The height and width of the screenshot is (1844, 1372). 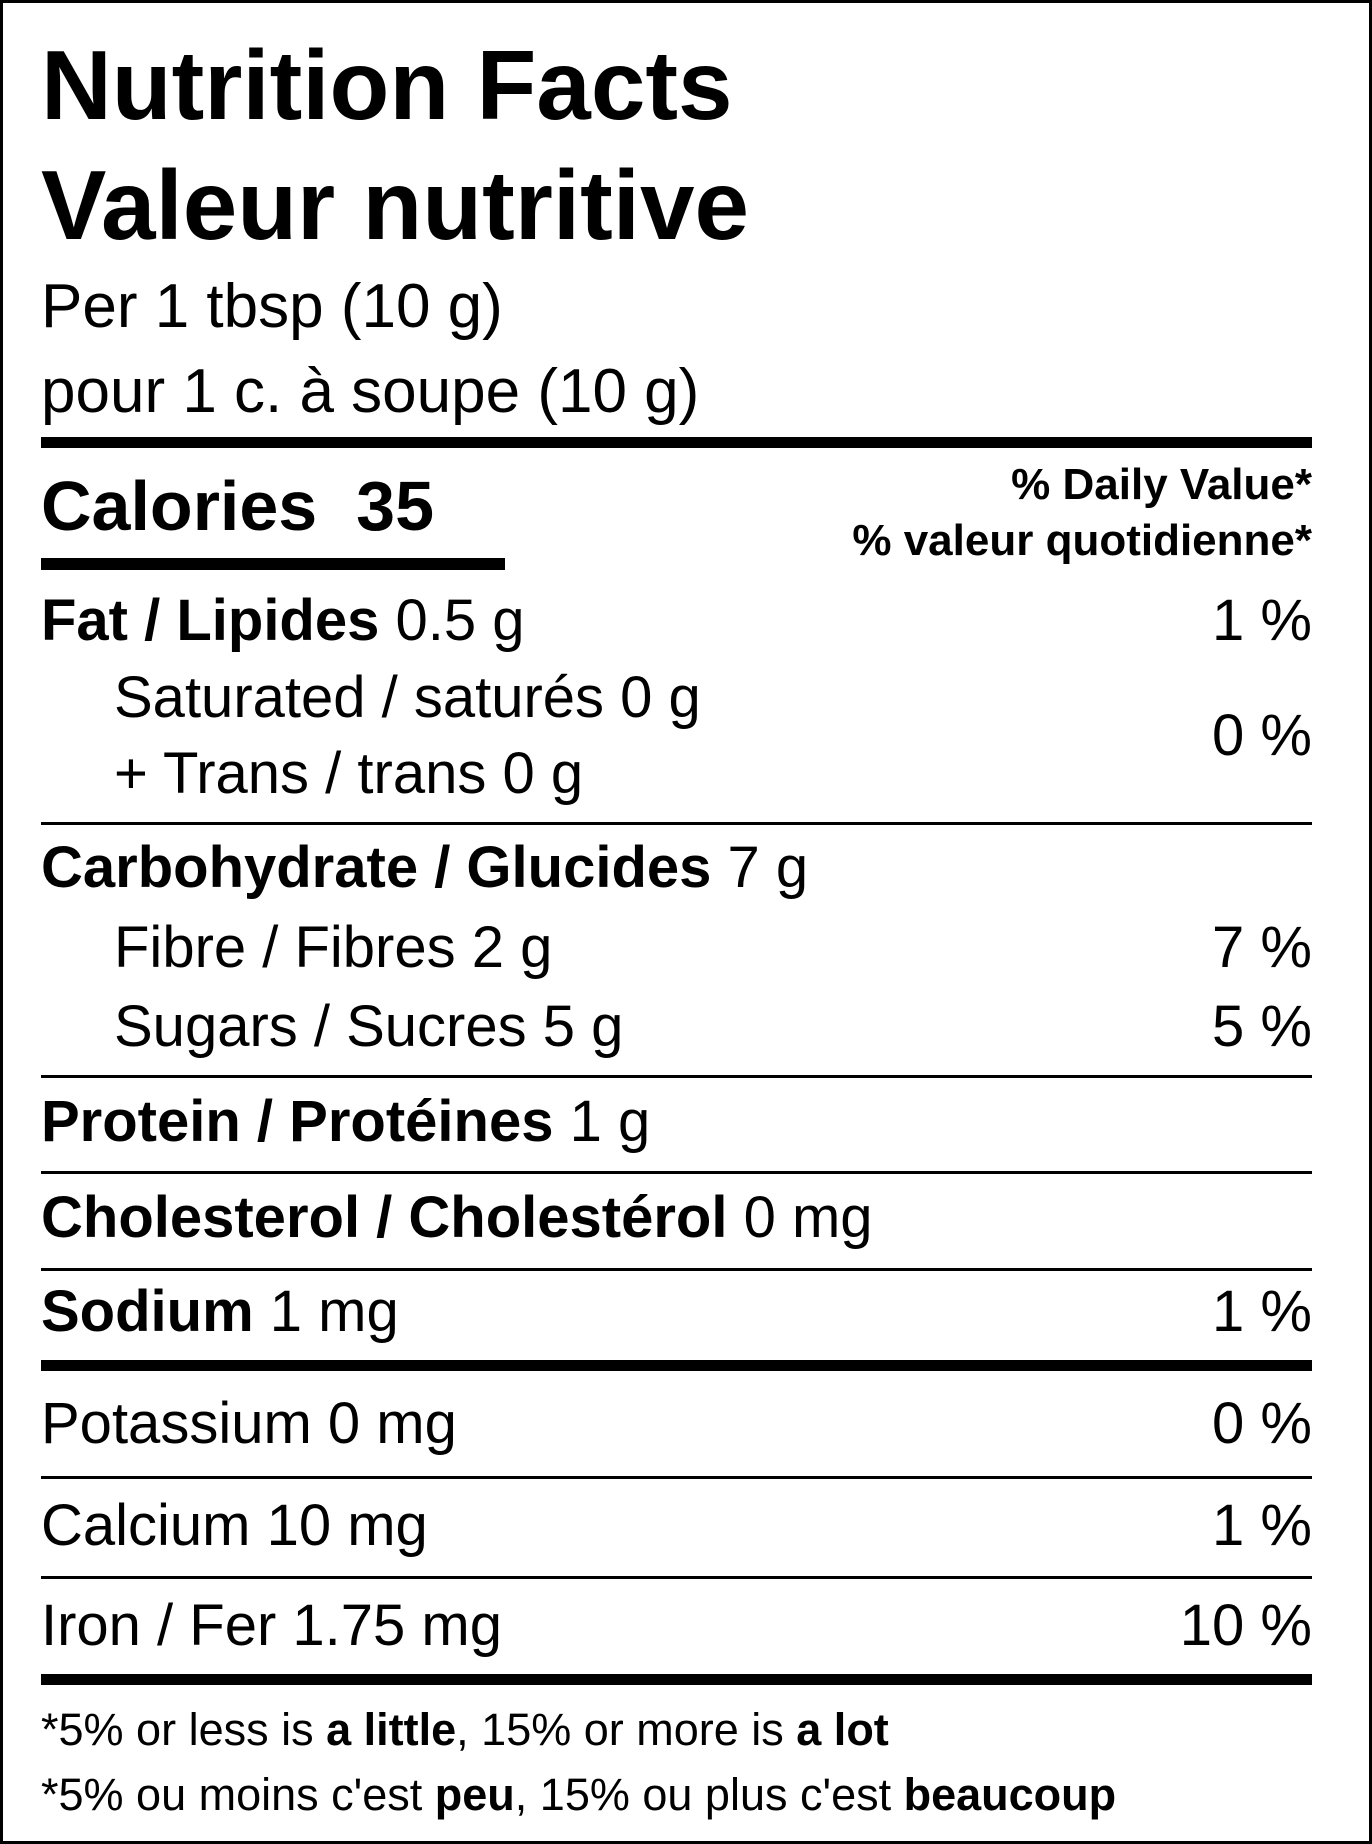 I want to click on title-en: Nutrition Facts, so click(x=387, y=85).